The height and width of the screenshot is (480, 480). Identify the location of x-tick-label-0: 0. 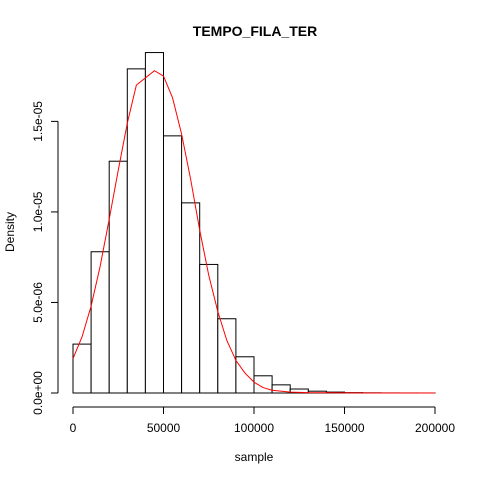
(73, 428).